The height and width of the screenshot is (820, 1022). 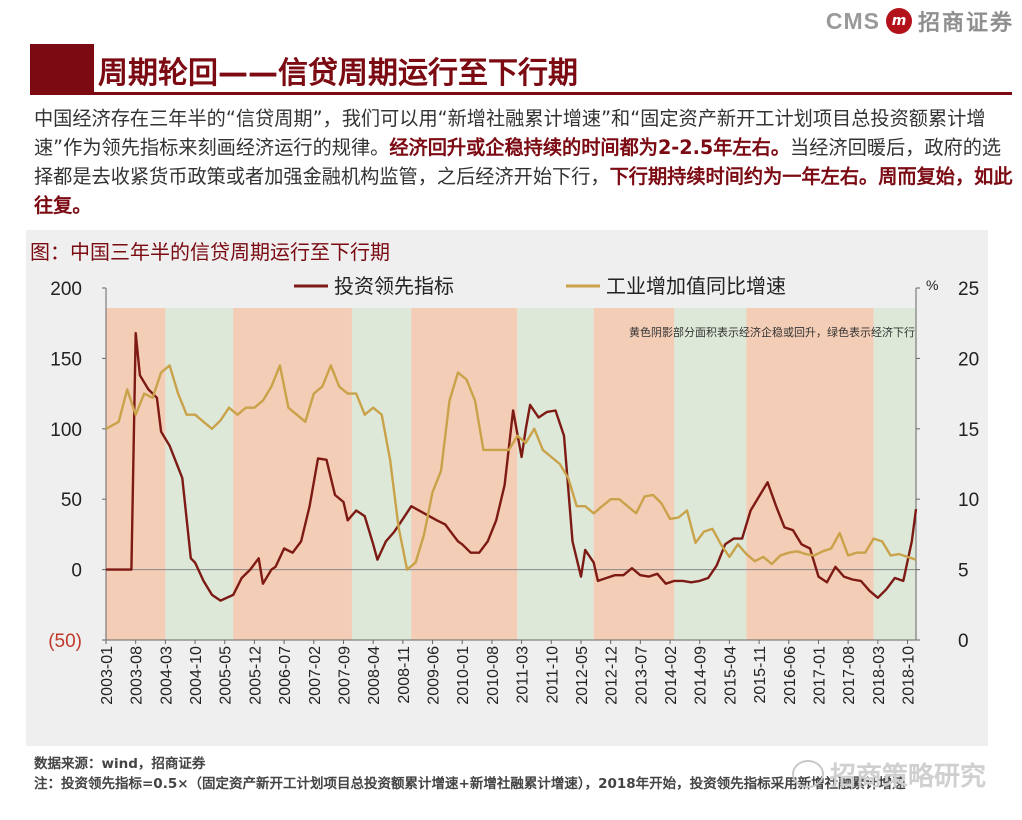 I want to click on annotation-line-1: 黄色阴影部分面积表示经济企稳或回升，绿色表示经济下行, so click(x=772, y=332).